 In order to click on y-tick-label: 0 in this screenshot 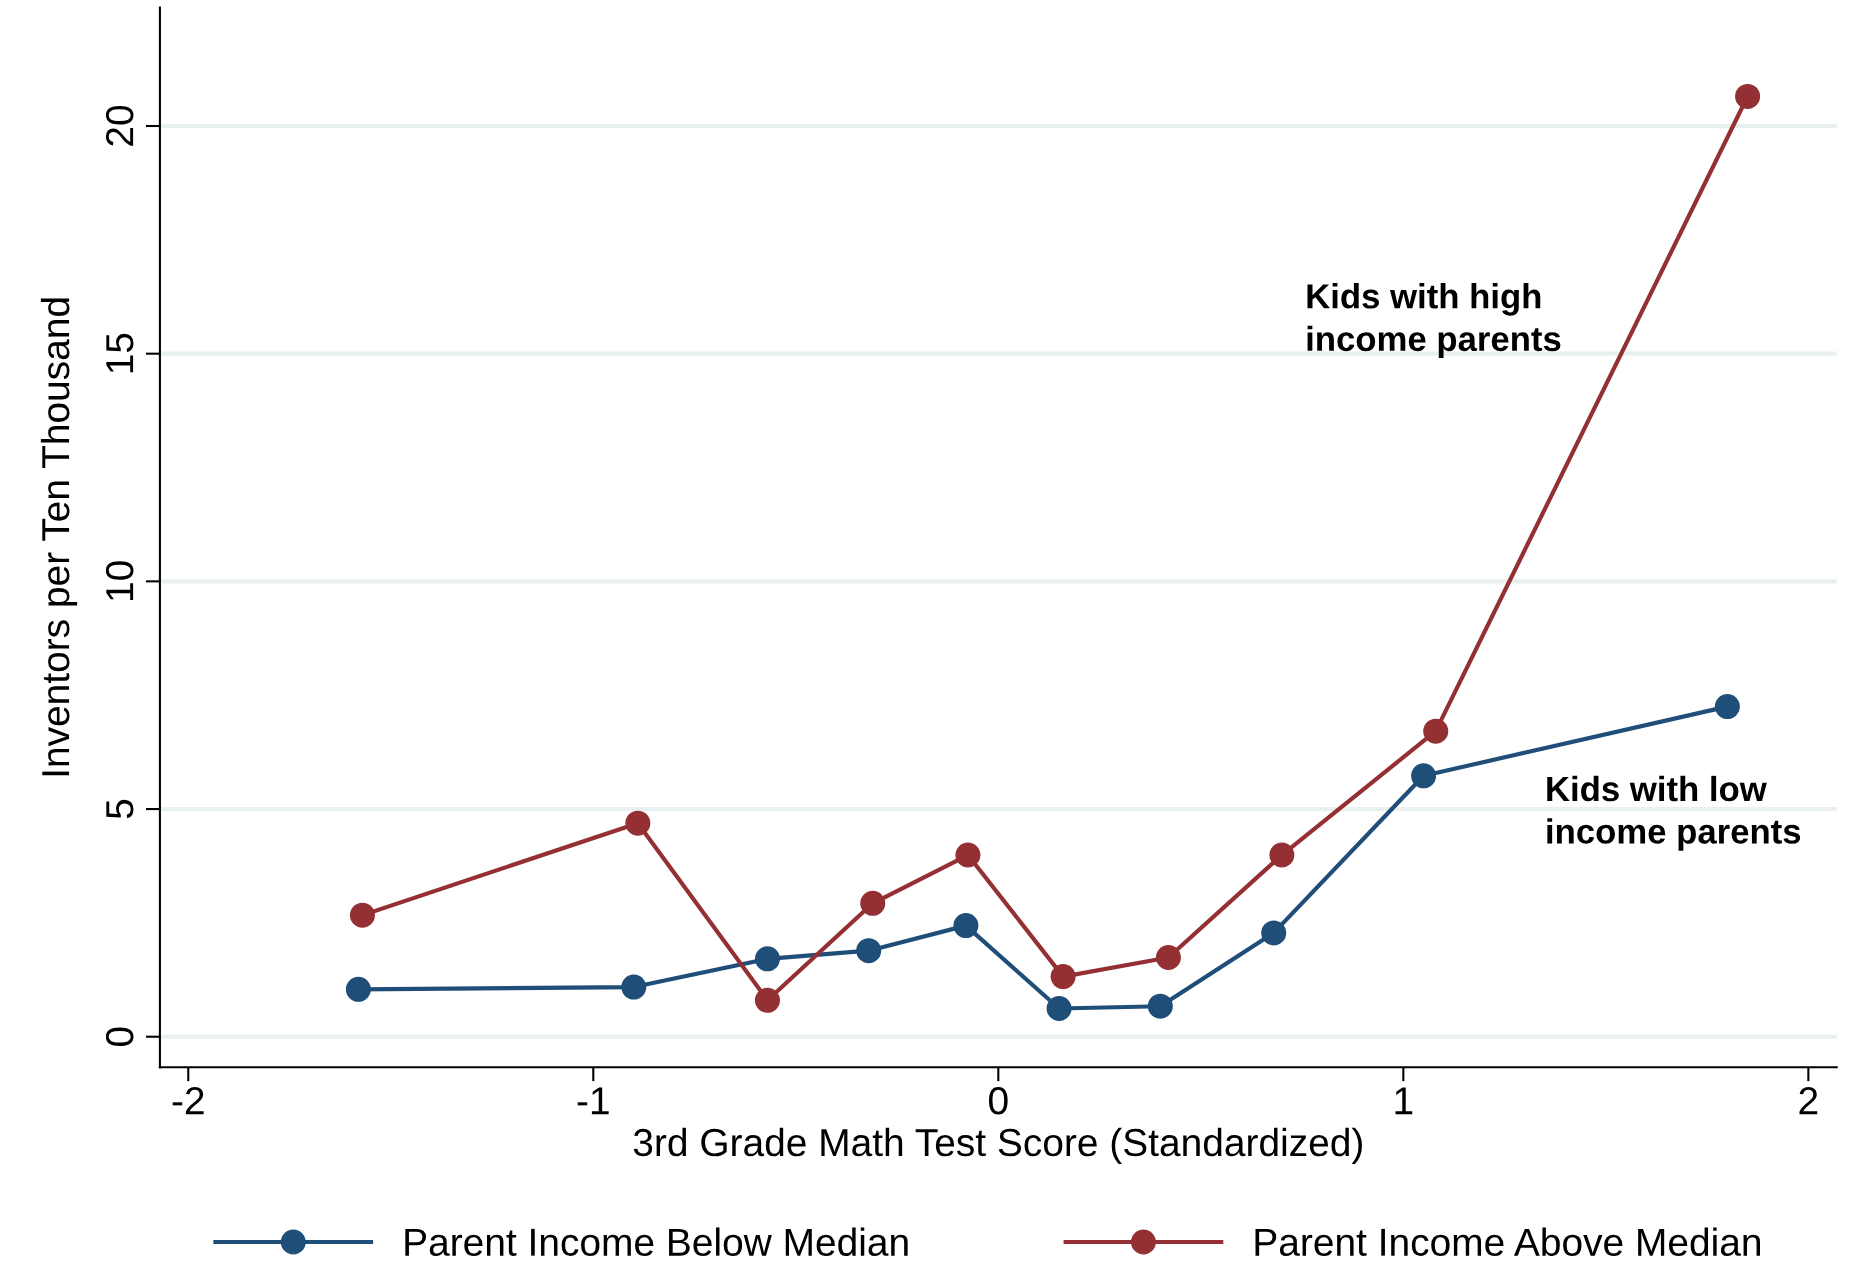, I will do `click(119, 1037)`.